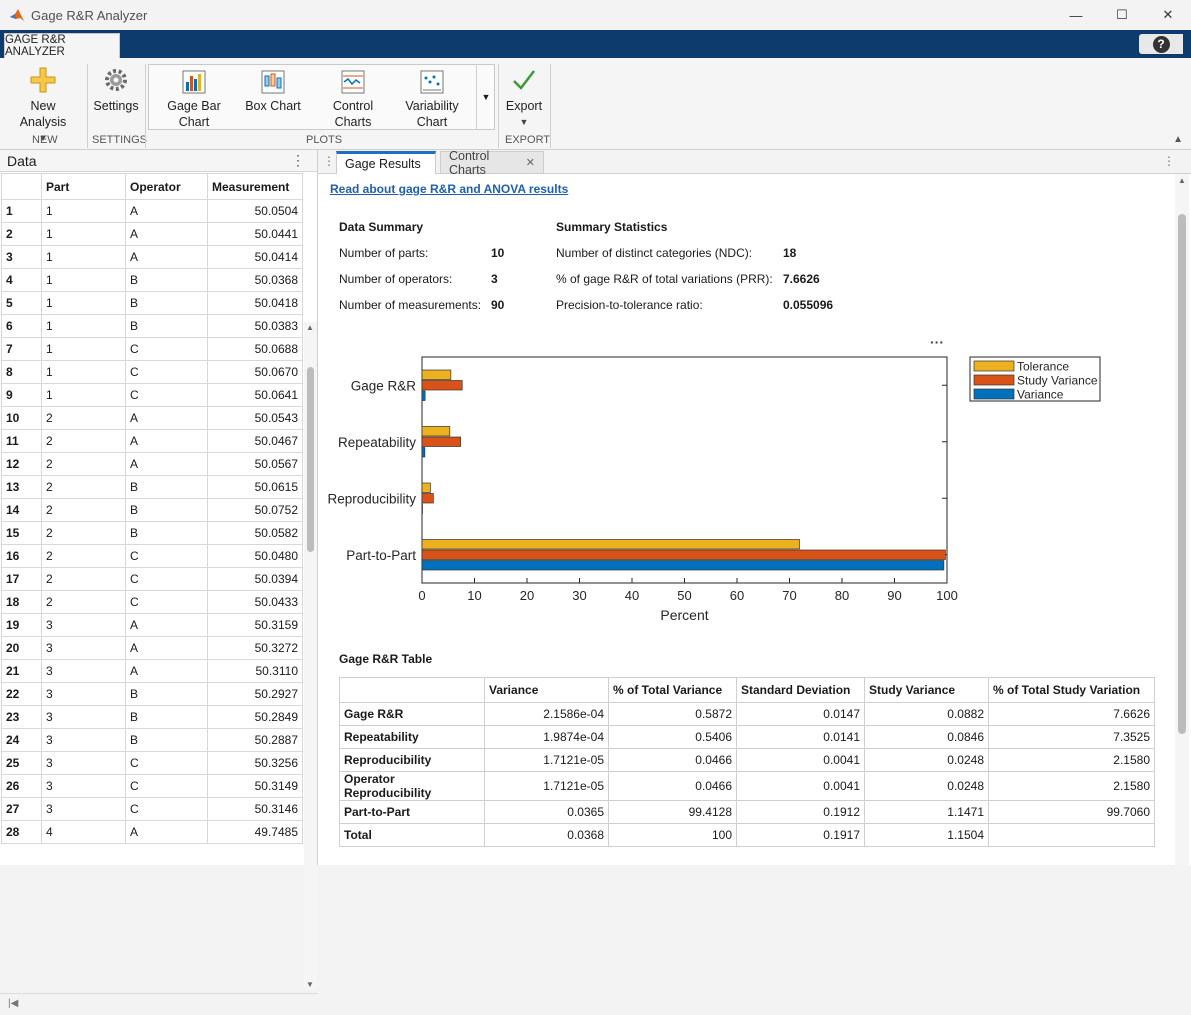  I want to click on measurement-cell: 50.3149, so click(255, 786).